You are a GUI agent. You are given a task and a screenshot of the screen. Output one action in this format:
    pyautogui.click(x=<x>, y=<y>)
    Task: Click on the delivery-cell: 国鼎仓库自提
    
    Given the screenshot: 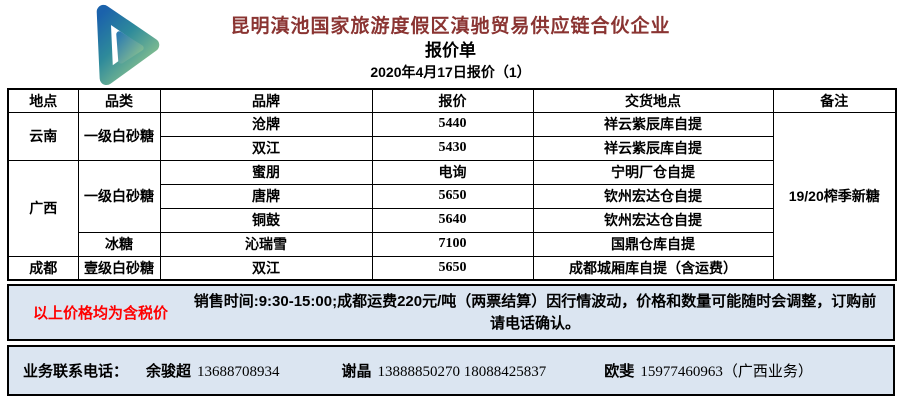 What is the action you would take?
    pyautogui.click(x=653, y=244)
    